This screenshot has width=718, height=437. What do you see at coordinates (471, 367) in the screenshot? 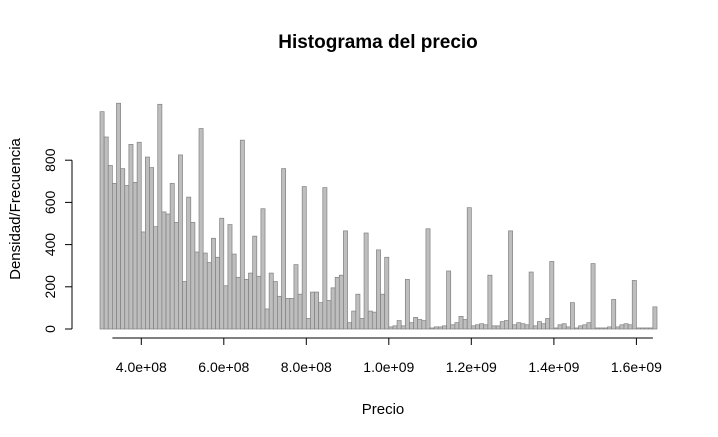
I see `x-tick-label: 1.2e+09` at bounding box center [471, 367].